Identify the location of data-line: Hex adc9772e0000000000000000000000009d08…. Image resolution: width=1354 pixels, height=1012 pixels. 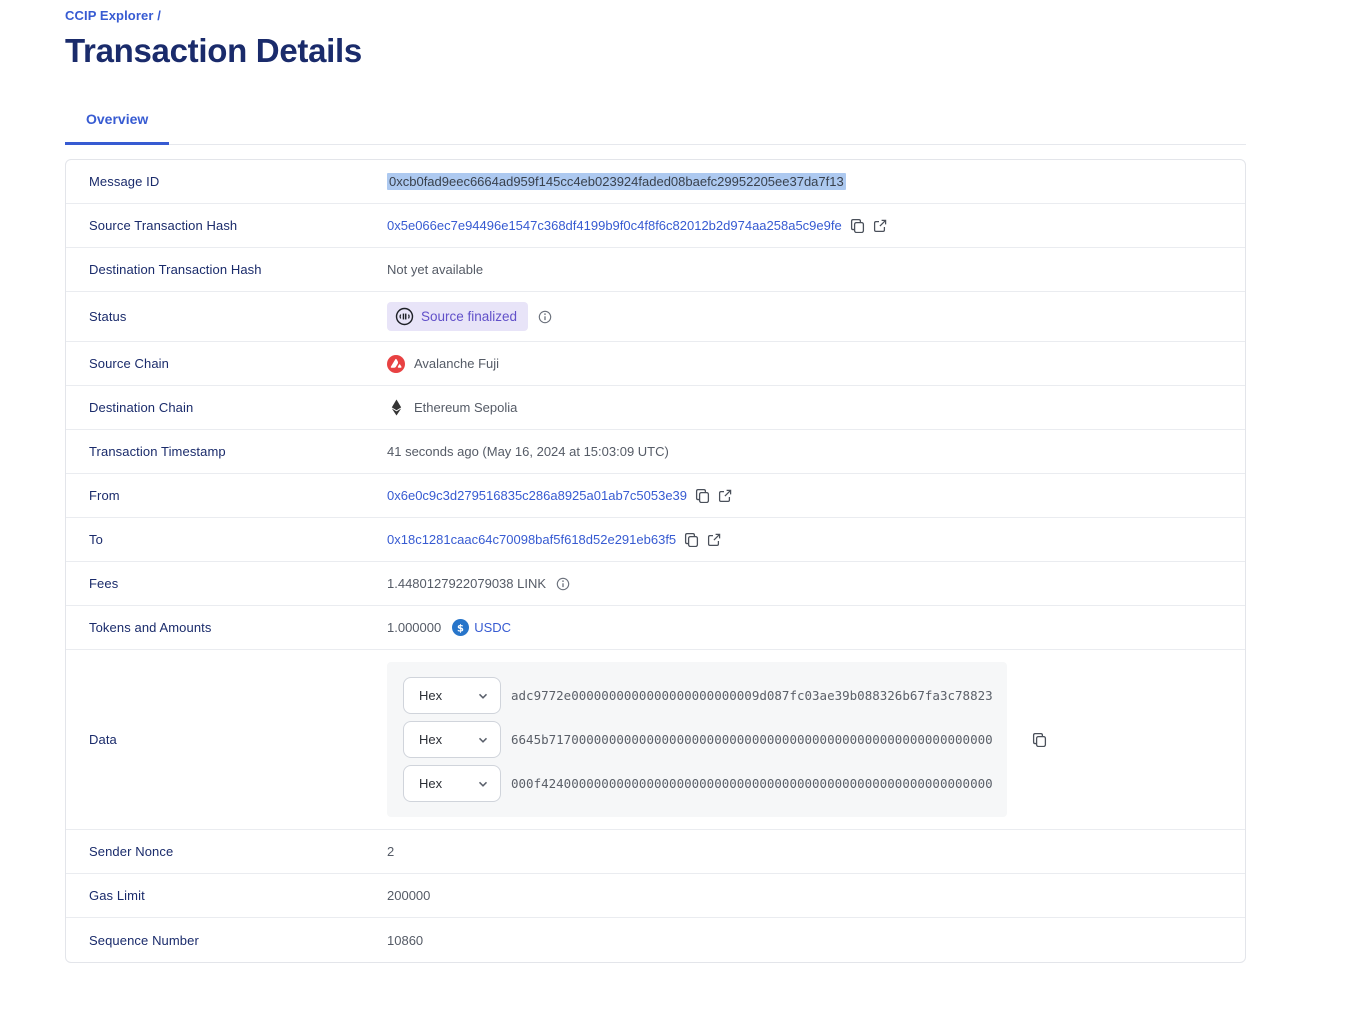
(698, 695).